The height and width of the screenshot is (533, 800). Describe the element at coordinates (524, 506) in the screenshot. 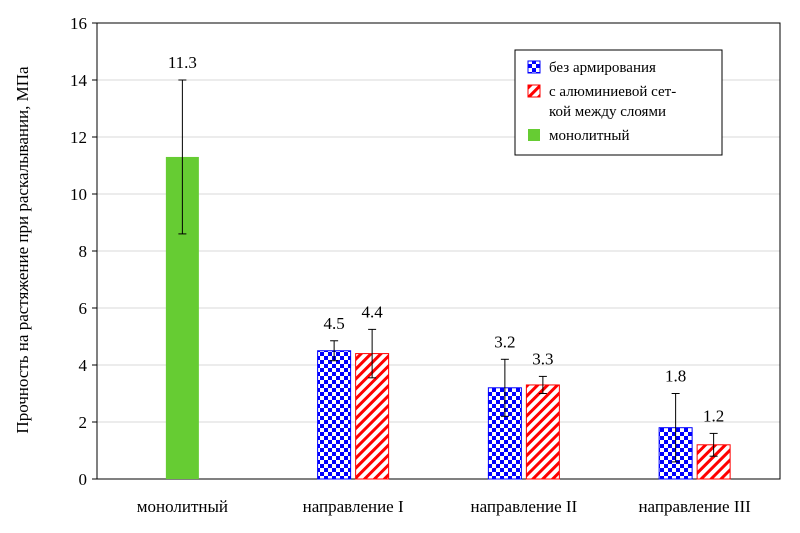

I see `category-label: направление II` at that location.